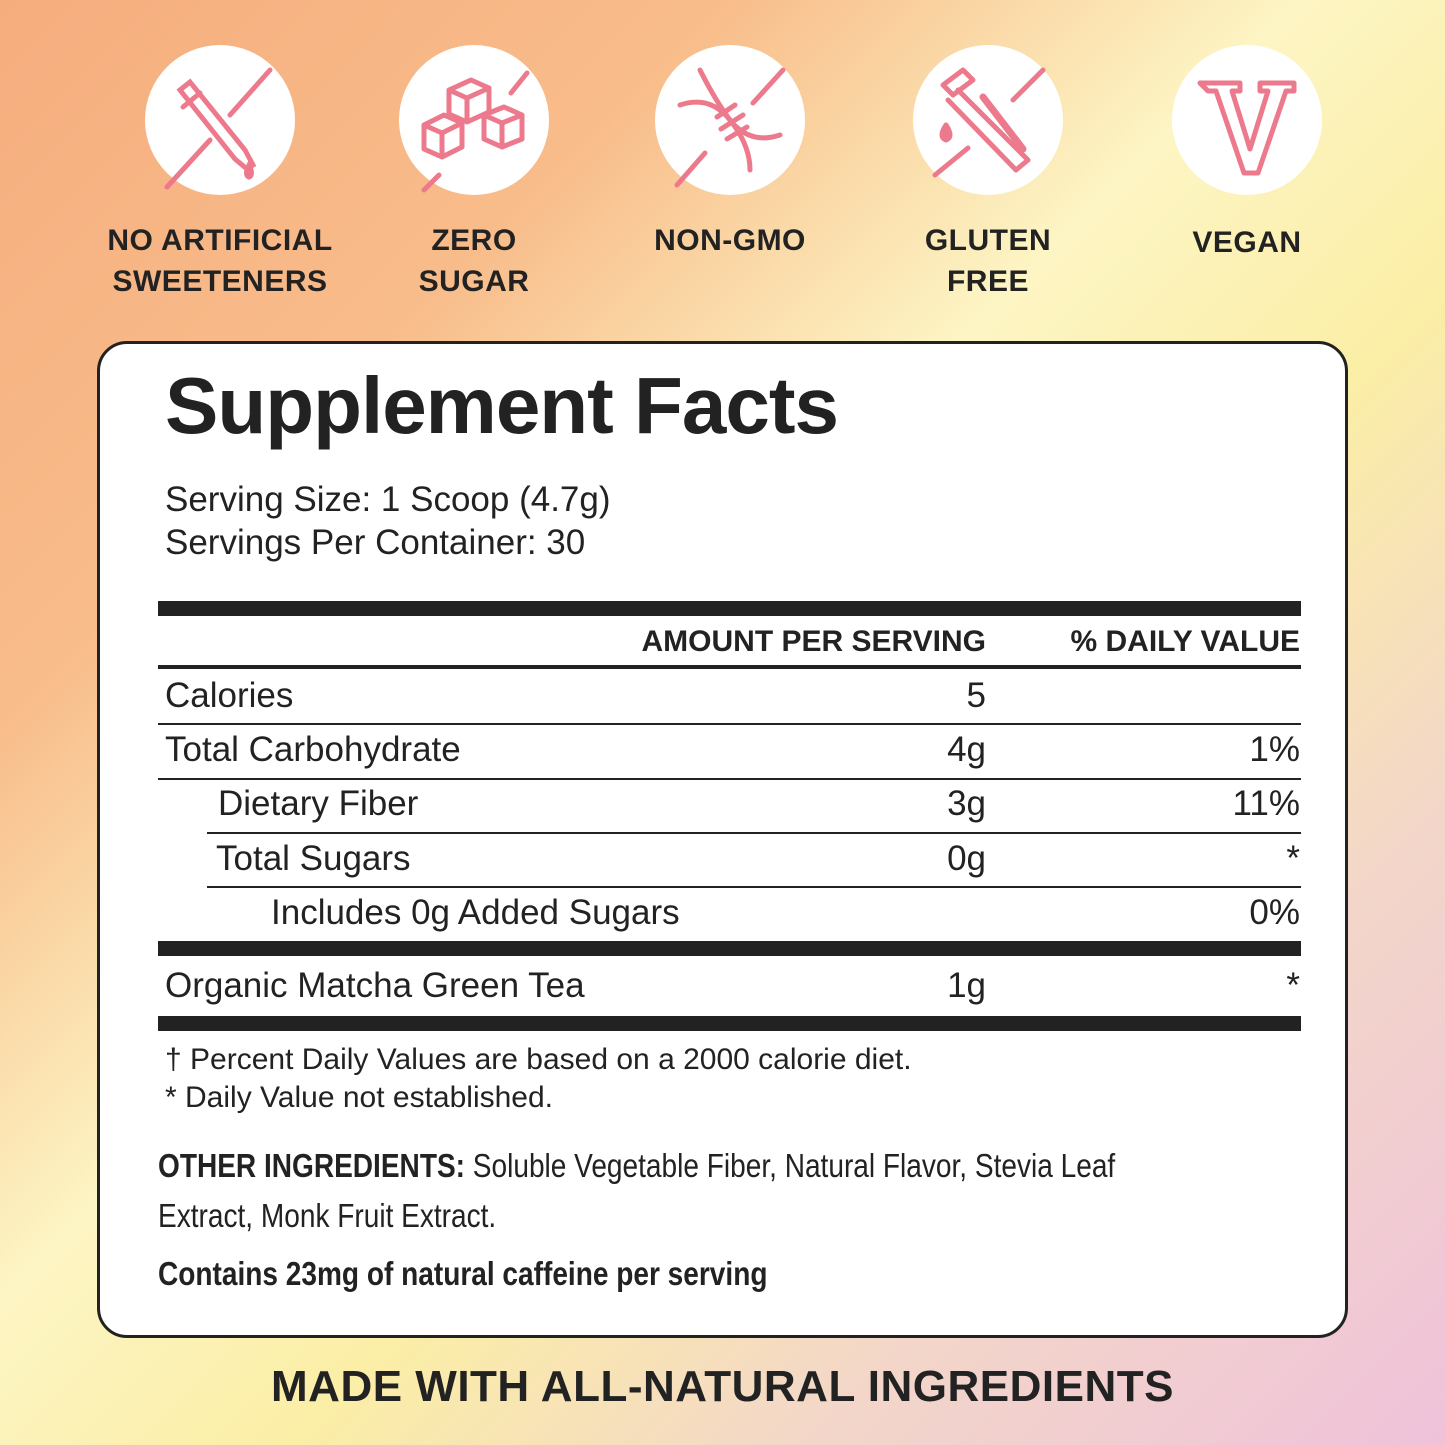 The image size is (1445, 1445). Describe the element at coordinates (722, 1386) in the screenshot. I see `tagline: MADE WITH ALL-NATURAL INGREDIENTS` at that location.